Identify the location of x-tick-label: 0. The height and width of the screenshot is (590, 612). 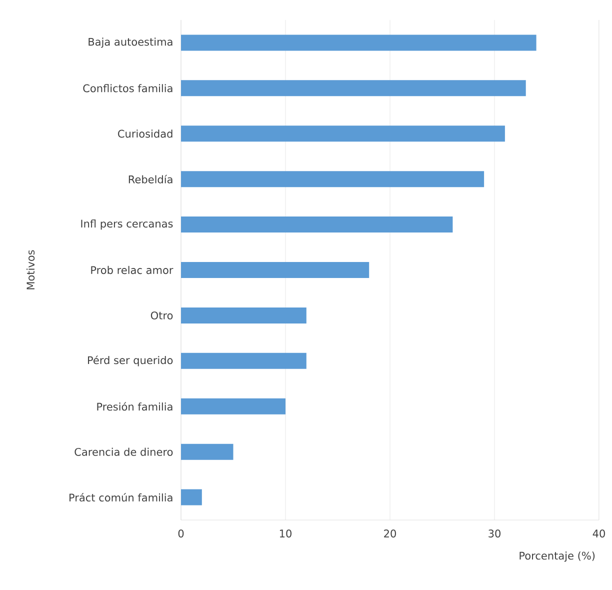
(181, 534).